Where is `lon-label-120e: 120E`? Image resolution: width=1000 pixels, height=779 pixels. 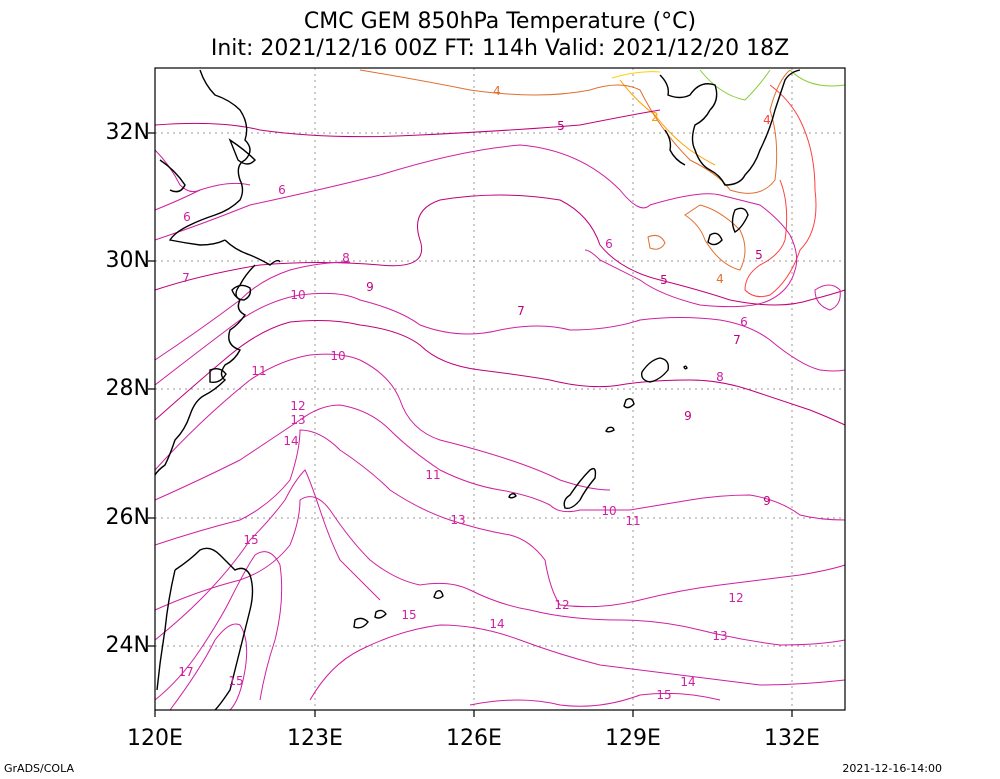 lon-label-120e: 120E is located at coordinates (155, 738).